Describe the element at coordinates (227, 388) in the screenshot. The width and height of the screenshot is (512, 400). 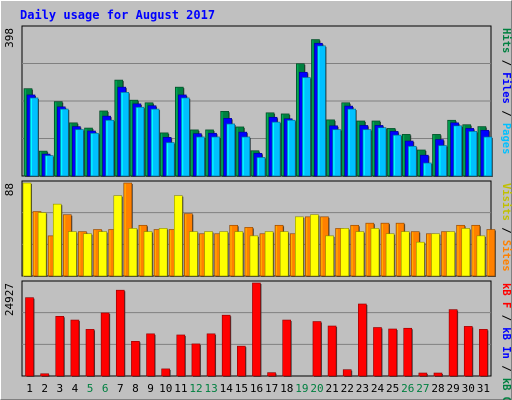
I see `x-label-day-14: 14` at that location.